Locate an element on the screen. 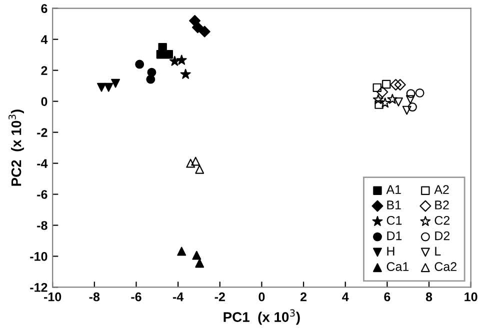 This screenshot has height=334, width=478. y-tick-label: -6 is located at coordinates (42, 194).